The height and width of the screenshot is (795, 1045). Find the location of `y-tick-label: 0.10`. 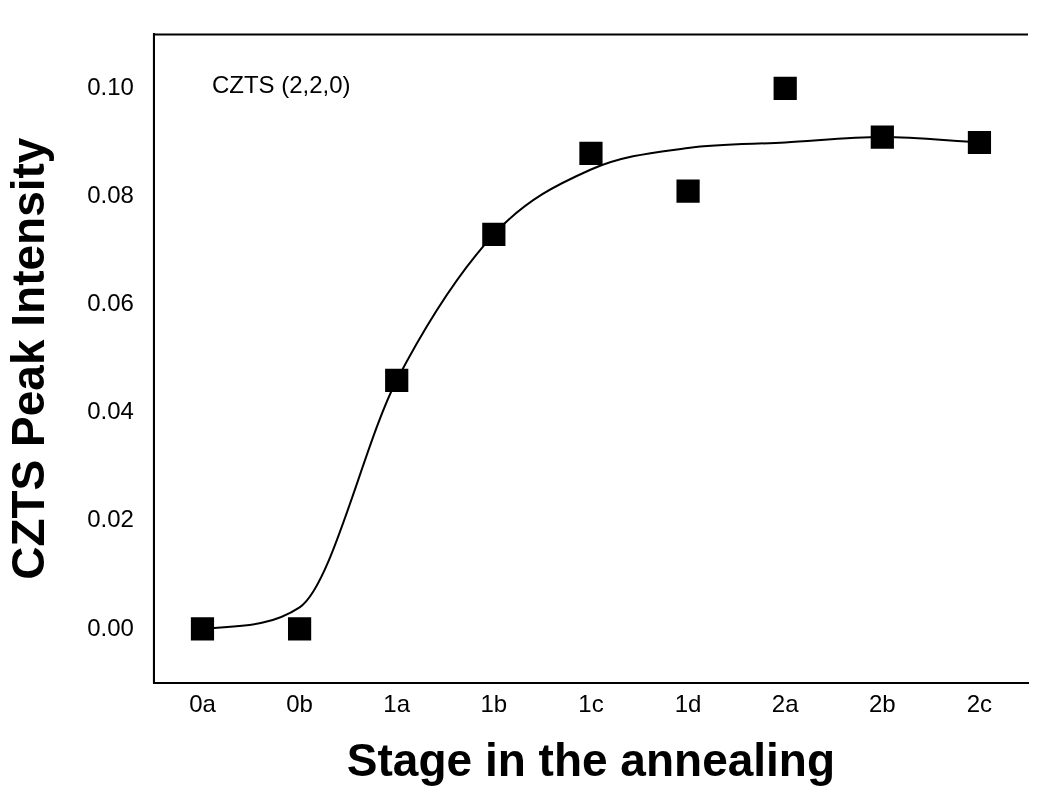

y-tick-label: 0.10 is located at coordinates (110, 87).